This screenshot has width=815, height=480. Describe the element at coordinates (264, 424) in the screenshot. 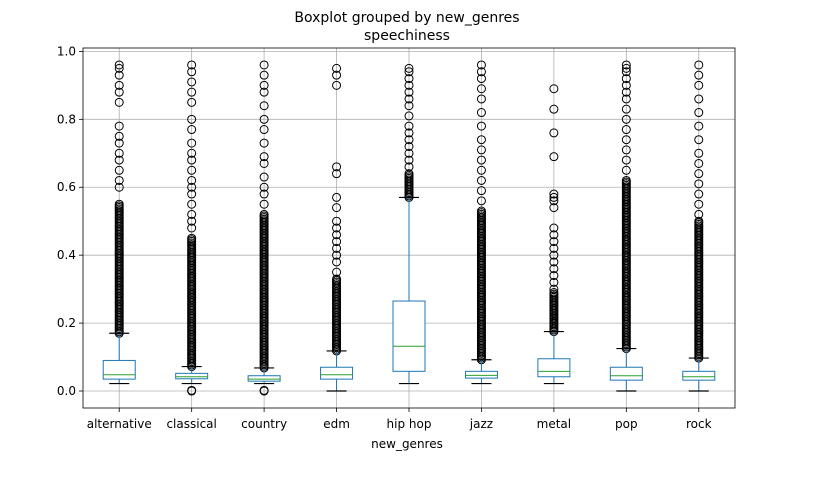

I see `x-tick-label: country` at that location.